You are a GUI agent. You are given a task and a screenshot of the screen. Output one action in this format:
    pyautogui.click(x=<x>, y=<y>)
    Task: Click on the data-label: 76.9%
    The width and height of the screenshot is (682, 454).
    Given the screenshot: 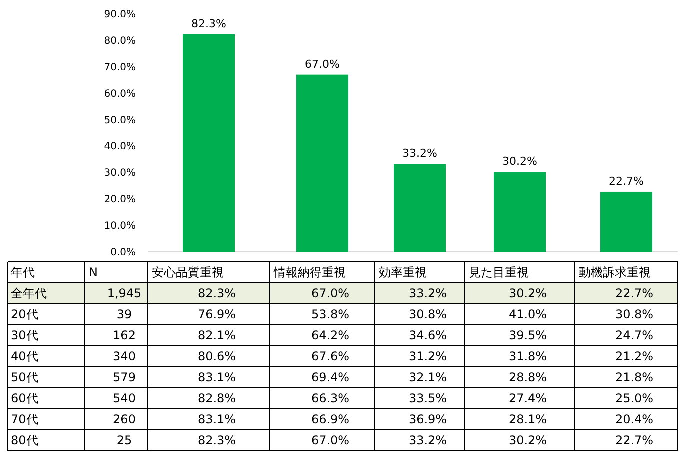 What is the action you would take?
    pyautogui.click(x=217, y=315)
    